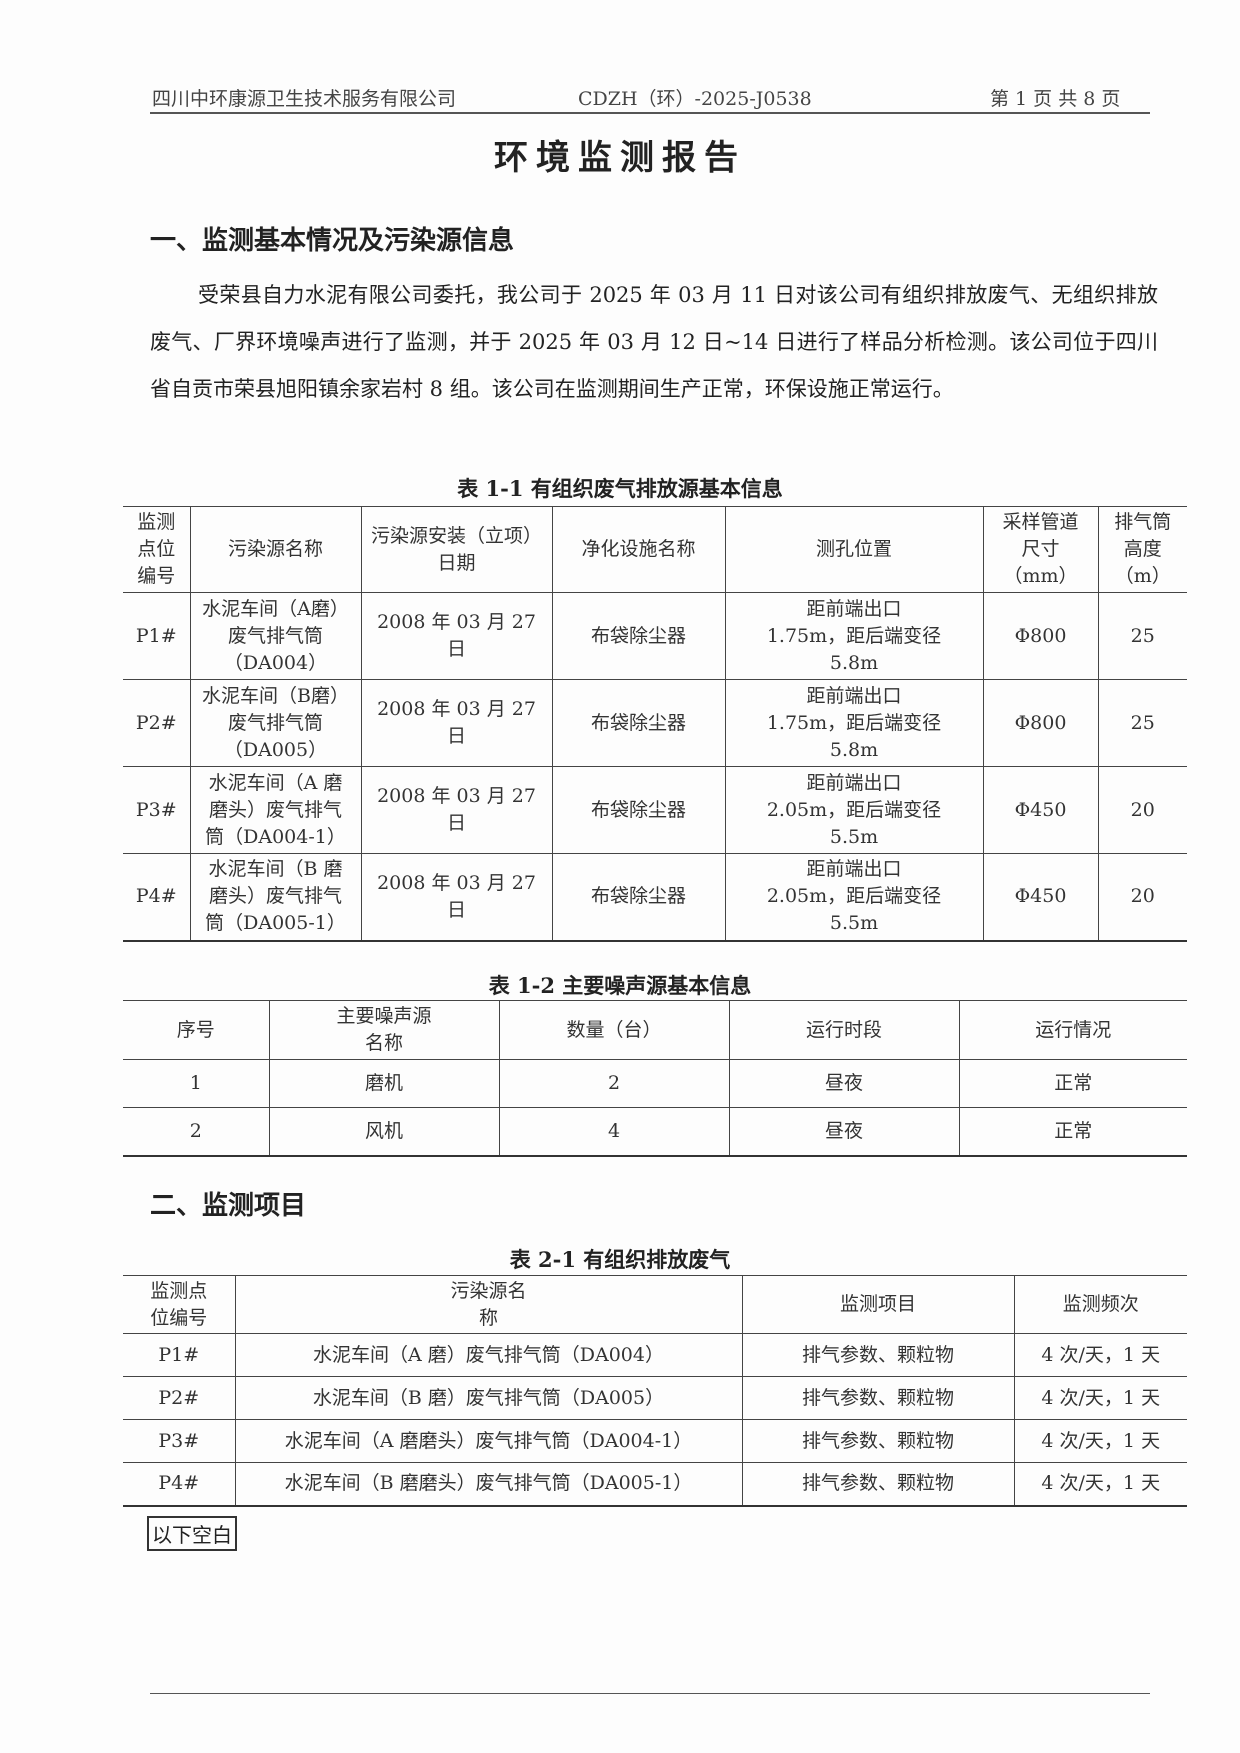 The width and height of the screenshot is (1240, 1753). What do you see at coordinates (384, 1030) in the screenshot?
I see `column-header: 主要噪声源名称` at bounding box center [384, 1030].